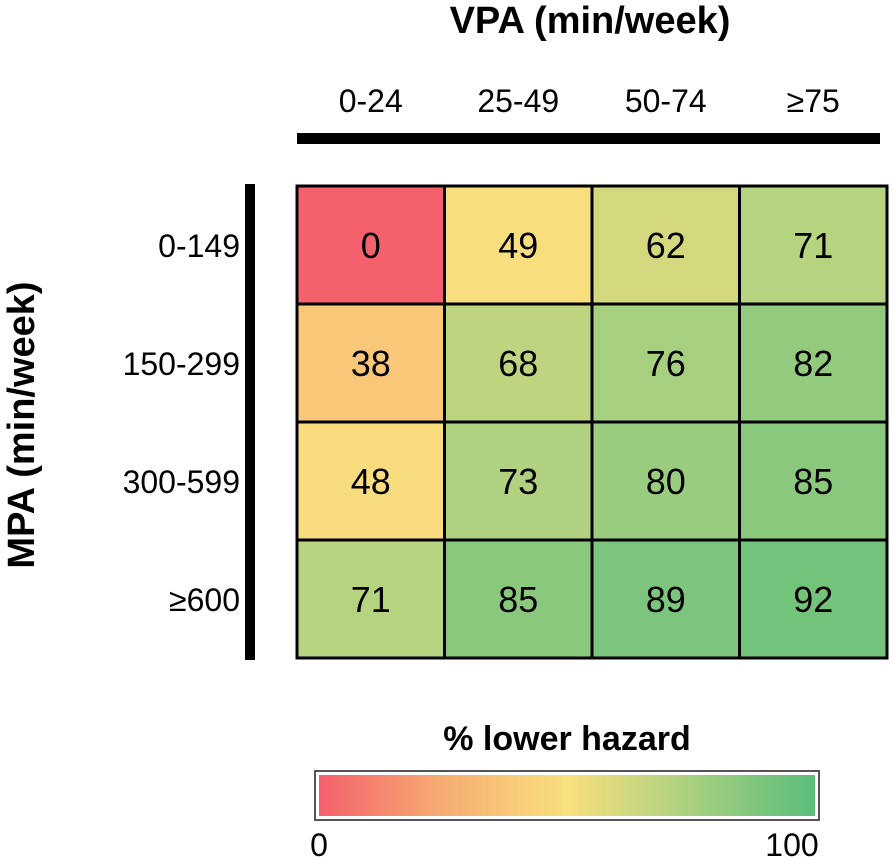 Image resolution: width=892 pixels, height=860 pixels. I want to click on colorbar-title: % lower hazard, so click(567, 739).